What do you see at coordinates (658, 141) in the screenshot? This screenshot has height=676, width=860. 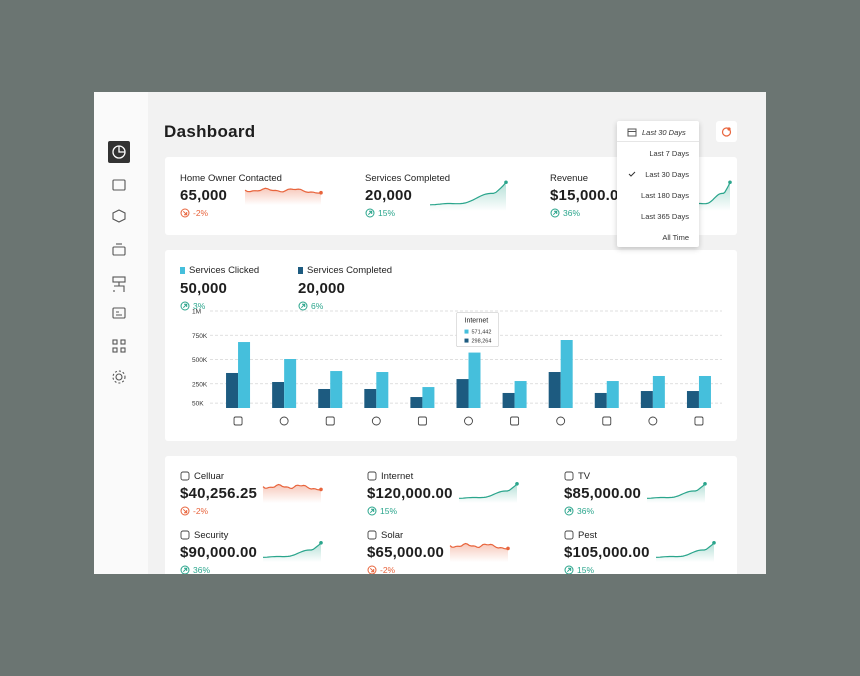 I see `divider` at bounding box center [658, 141].